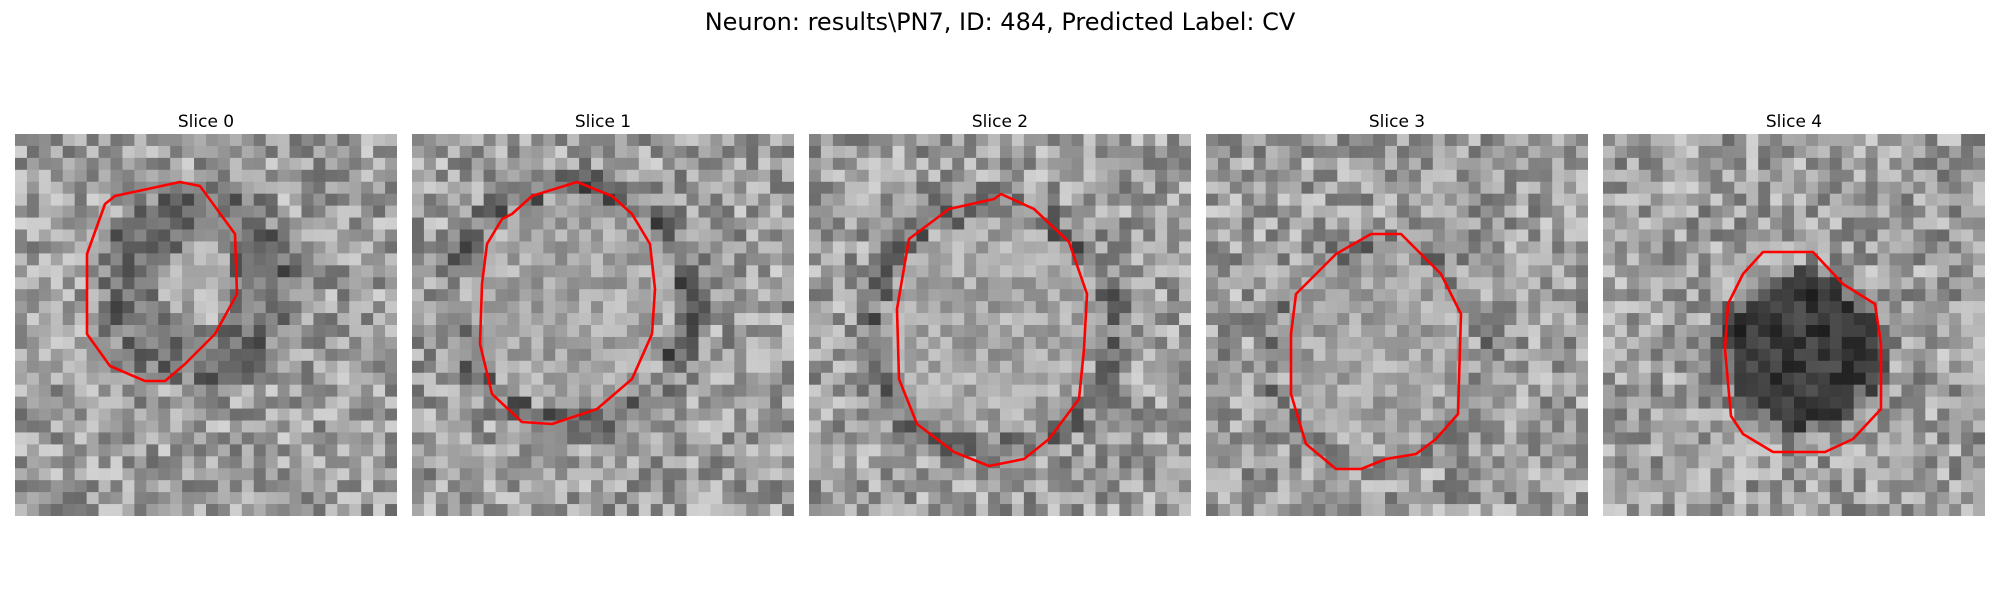 Image resolution: width=2000 pixels, height=600 pixels. What do you see at coordinates (1794, 122) in the screenshot?
I see `slice-title-4: Slice 4` at bounding box center [1794, 122].